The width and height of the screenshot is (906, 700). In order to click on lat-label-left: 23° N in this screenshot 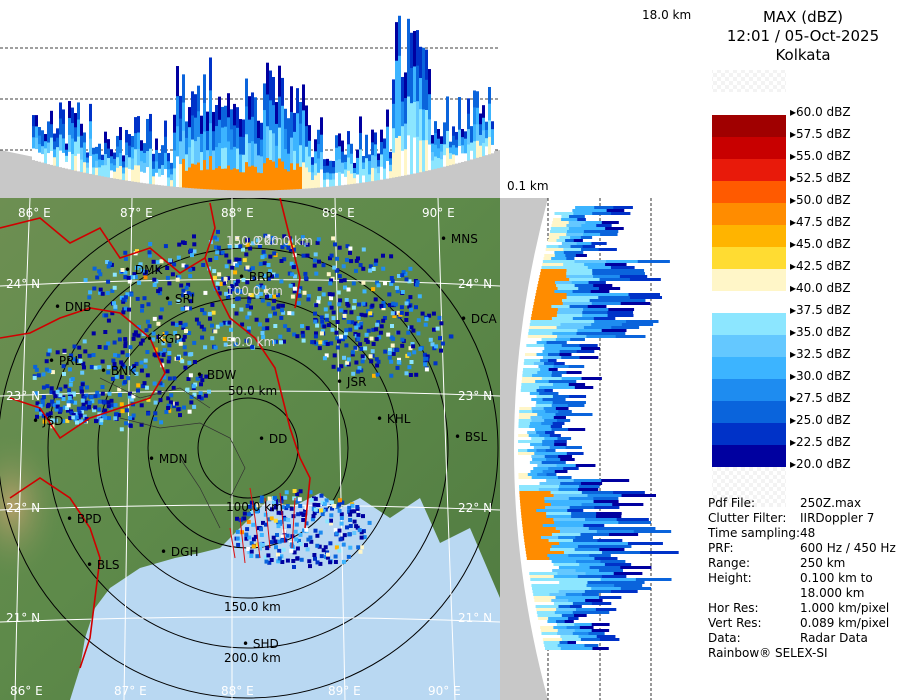, I will do `click(23, 396)`.